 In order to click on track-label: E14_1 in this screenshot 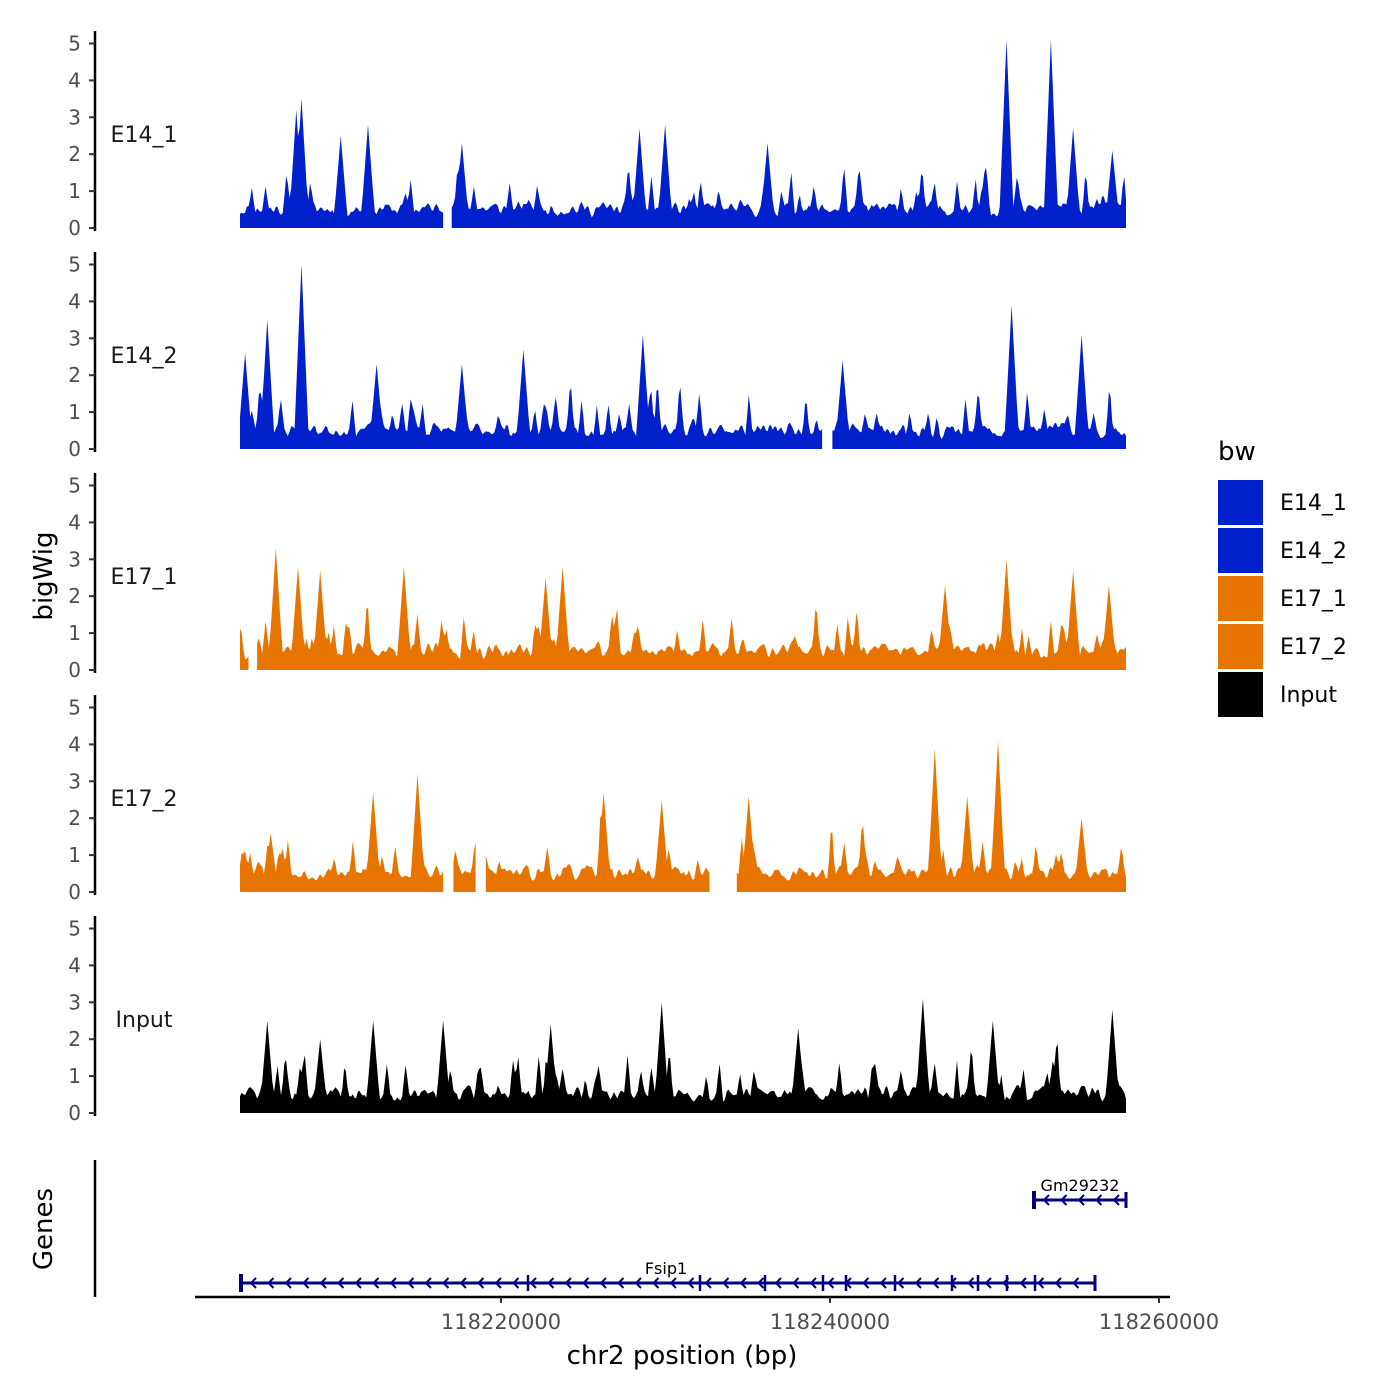, I will do `click(144, 135)`.